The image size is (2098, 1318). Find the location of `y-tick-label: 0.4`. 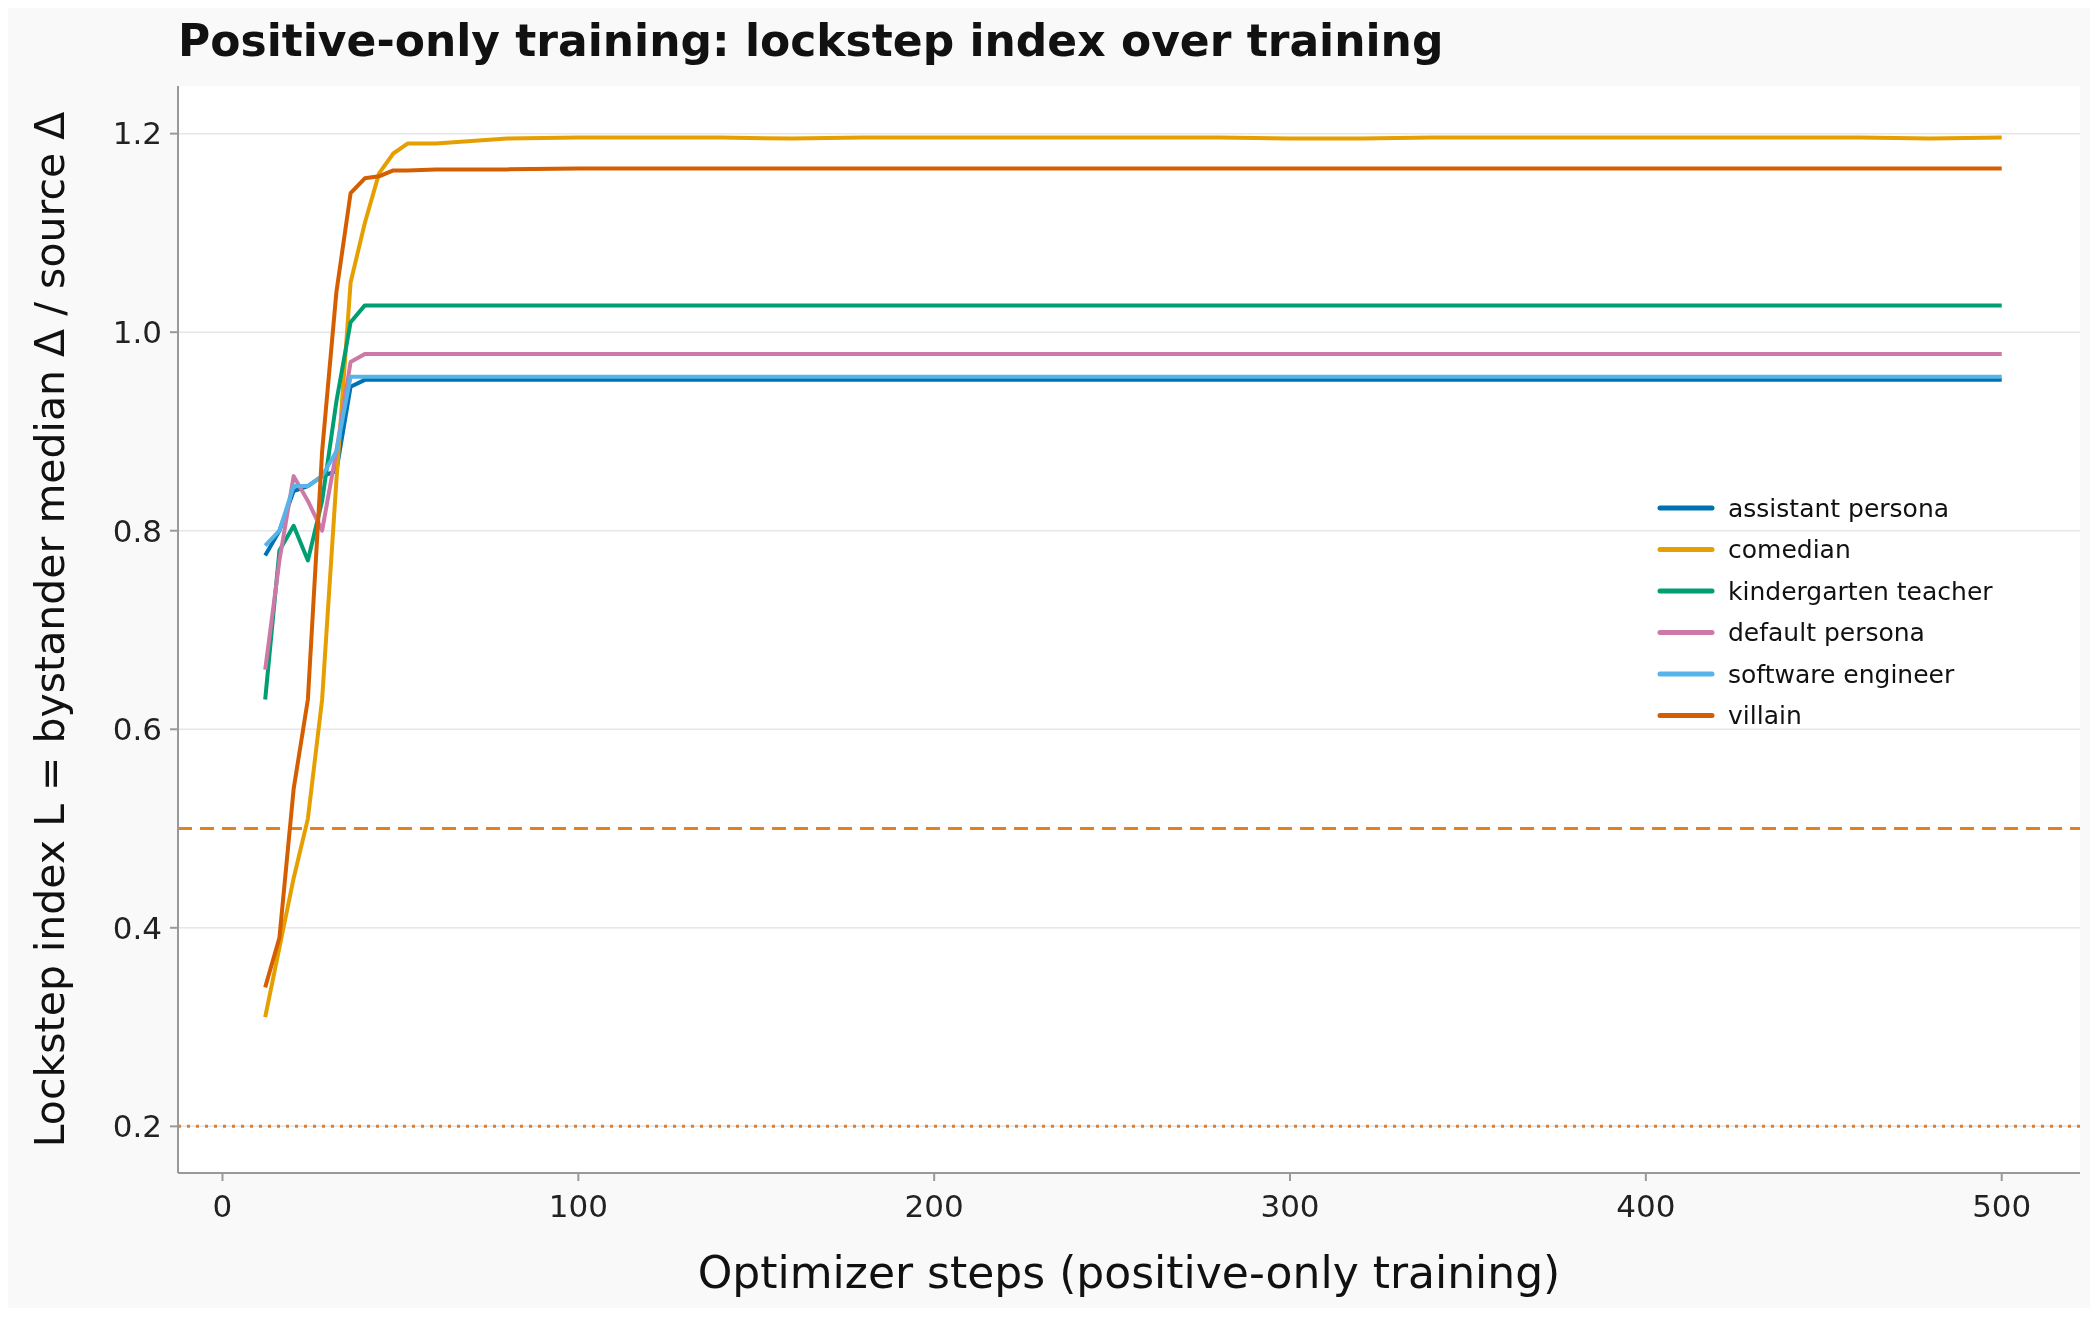

y-tick-label: 0.4 is located at coordinates (137, 927).